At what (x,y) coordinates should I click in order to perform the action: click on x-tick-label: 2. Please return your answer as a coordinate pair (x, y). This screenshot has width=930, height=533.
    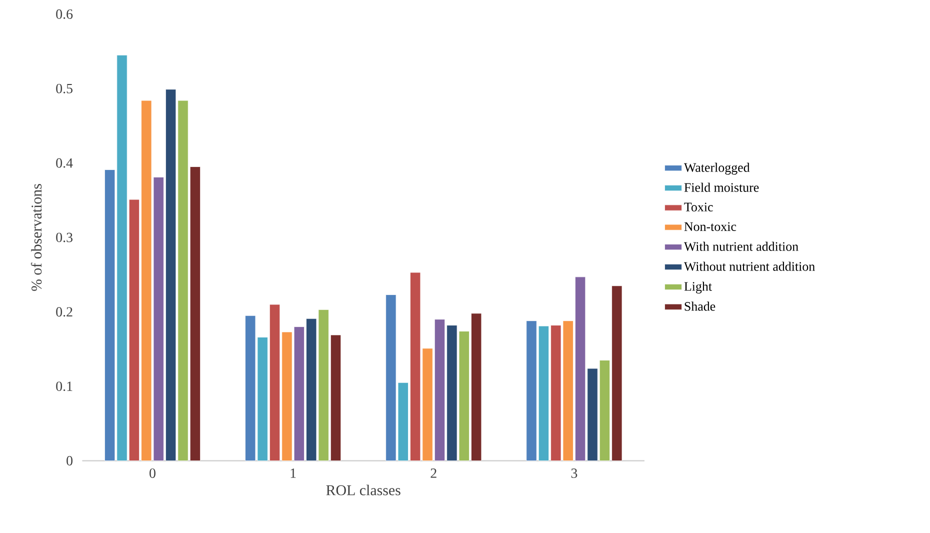
    Looking at the image, I should click on (433, 473).